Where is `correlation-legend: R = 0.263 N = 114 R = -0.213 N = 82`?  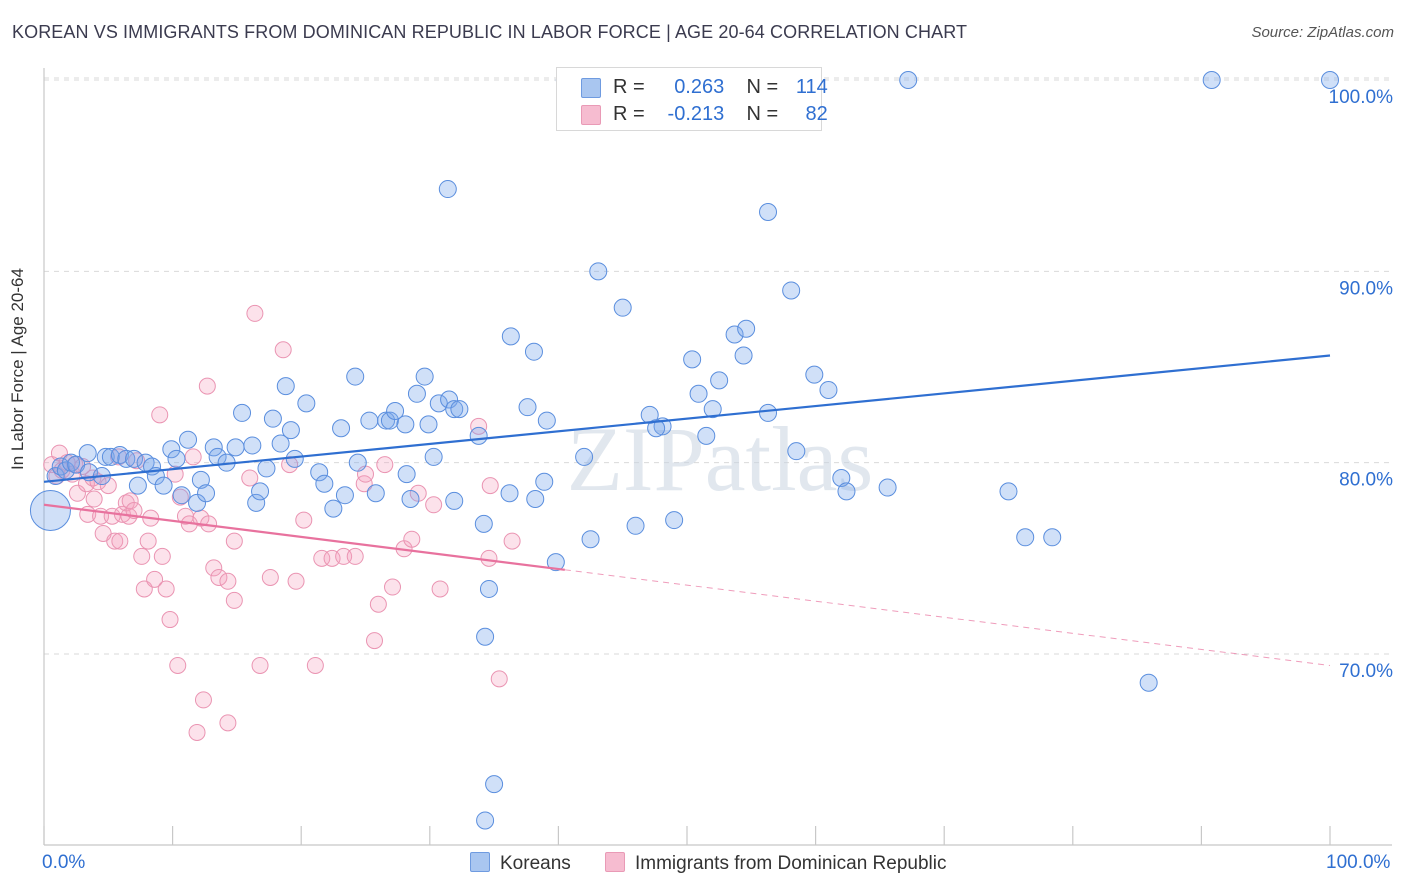
correlation-legend: R = 0.263 N = 114 R = -0.213 N = 82 is located at coordinates (692, 99).